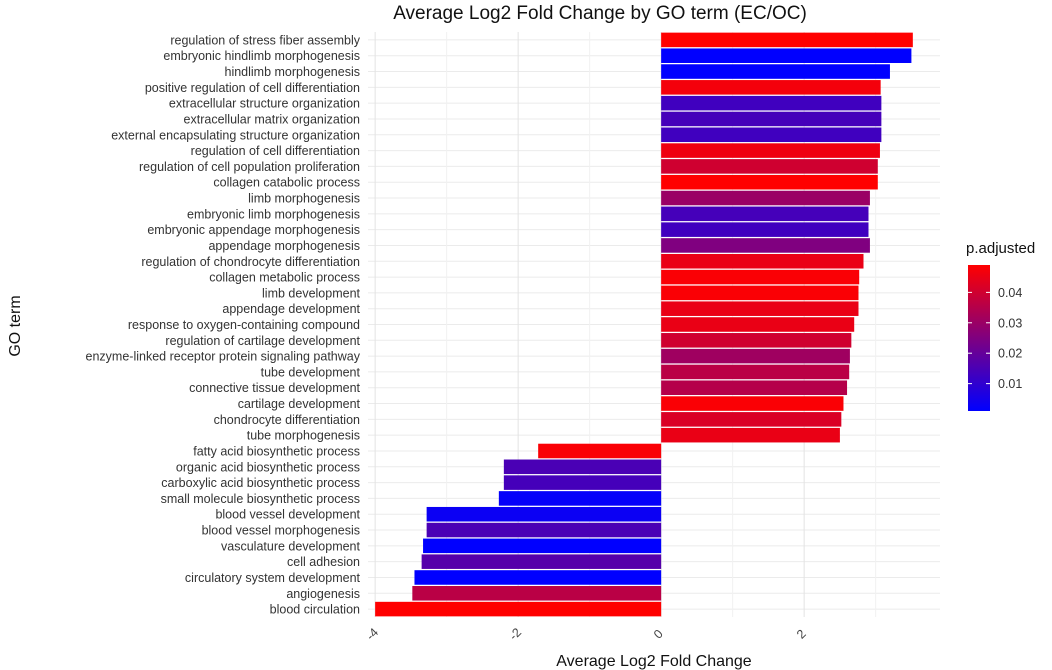 The image size is (1052, 670). Describe the element at coordinates (311, 372) in the screenshot. I see `category-label: tube development` at that location.